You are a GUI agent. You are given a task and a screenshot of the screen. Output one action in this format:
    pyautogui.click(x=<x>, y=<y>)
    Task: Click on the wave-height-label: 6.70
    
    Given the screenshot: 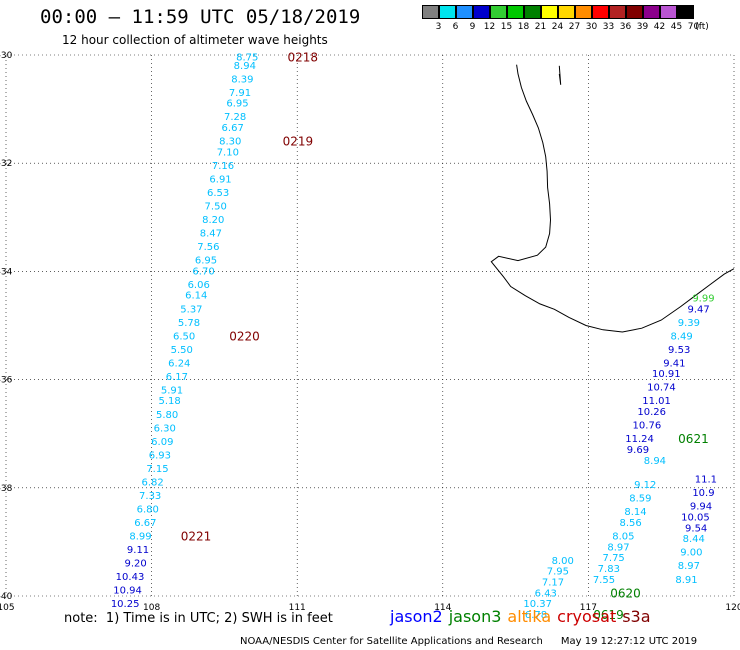 What is the action you would take?
    pyautogui.click(x=203, y=271)
    